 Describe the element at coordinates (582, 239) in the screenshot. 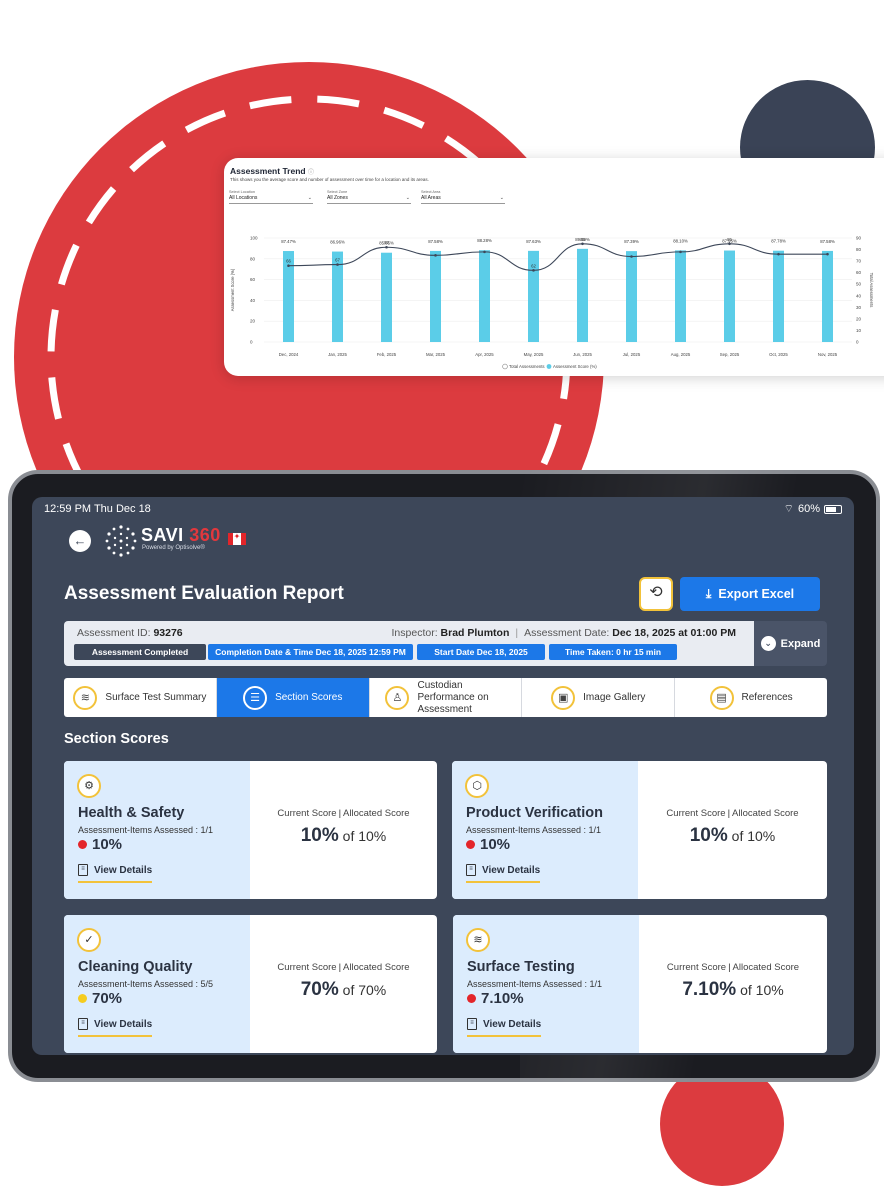

I see `bar-data-label: 89.59%` at that location.